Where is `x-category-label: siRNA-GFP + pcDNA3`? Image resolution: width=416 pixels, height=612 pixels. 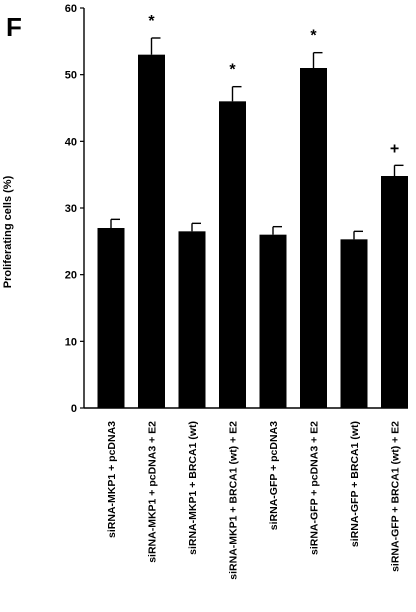 x-category-label: siRNA-GFP + pcDNA3 is located at coordinates (274, 475).